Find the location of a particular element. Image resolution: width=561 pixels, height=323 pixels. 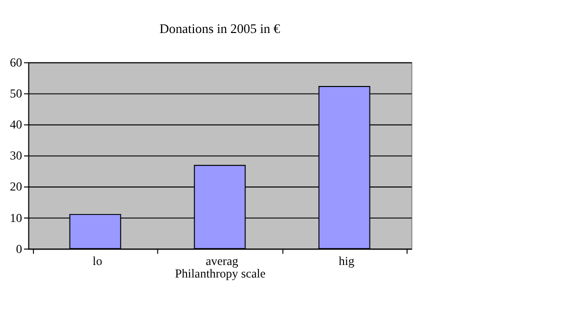

y-tick-label: 0 is located at coordinates (19, 249).